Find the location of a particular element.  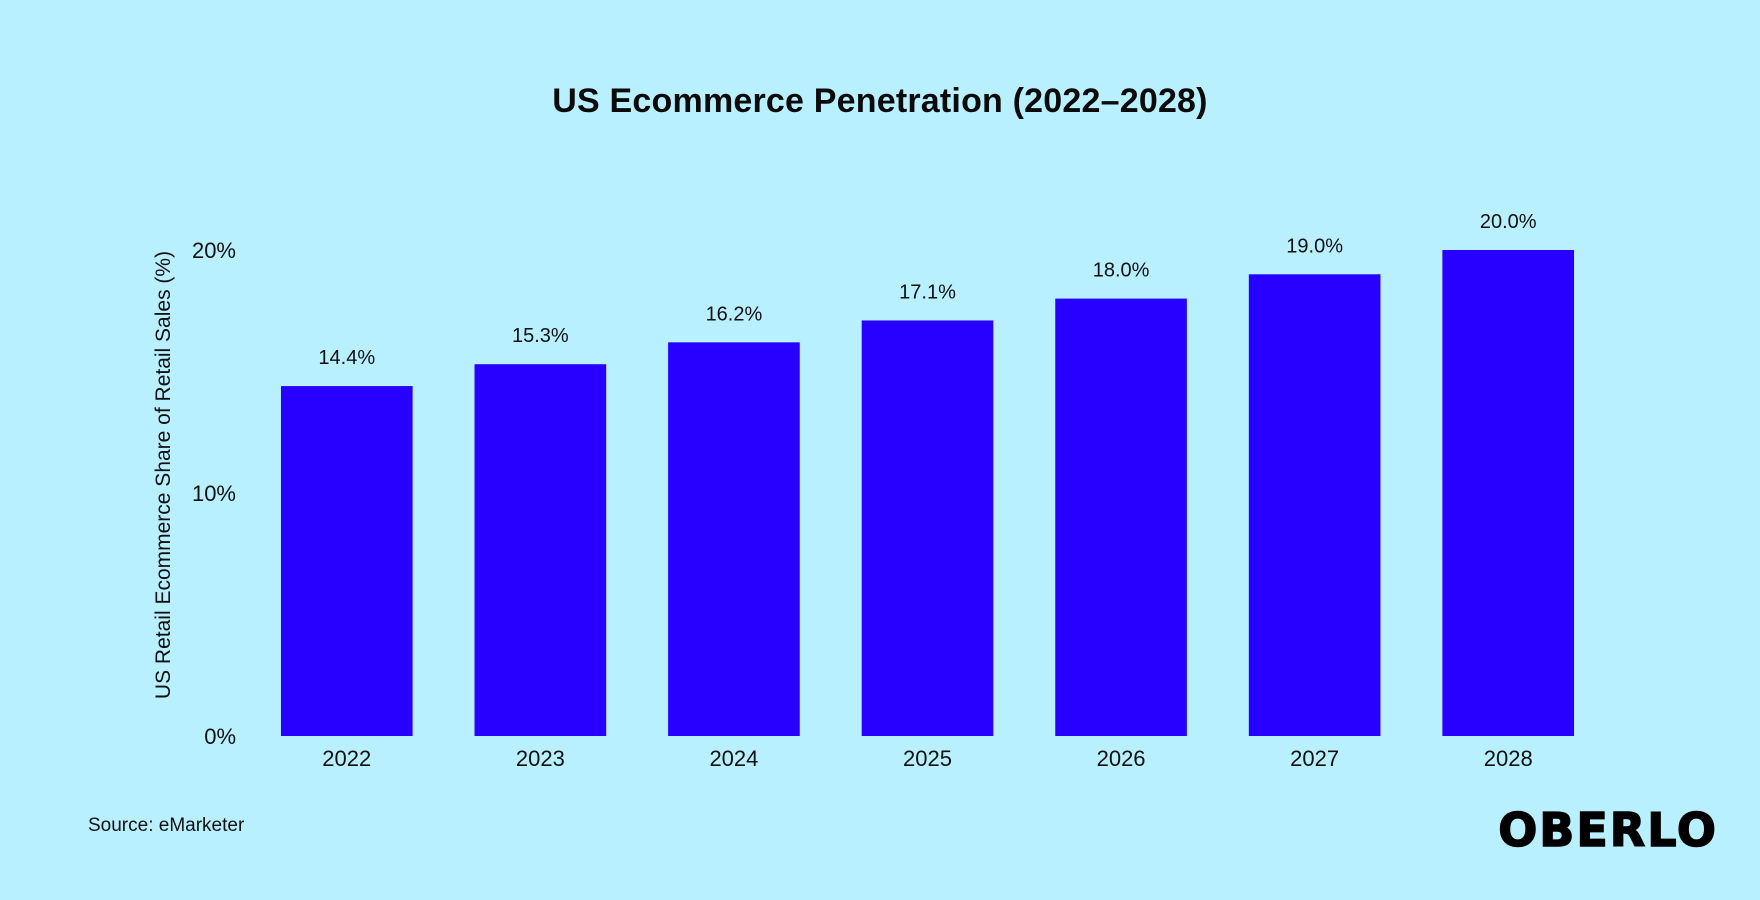

bar-2027 is located at coordinates (1314, 505).